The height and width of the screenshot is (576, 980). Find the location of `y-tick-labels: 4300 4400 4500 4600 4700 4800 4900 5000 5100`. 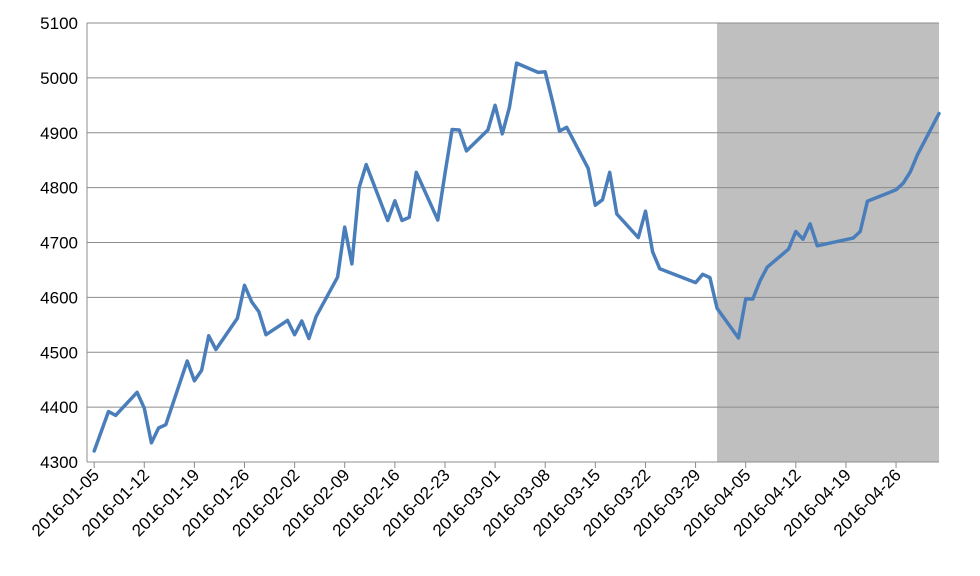

y-tick-labels: 4300 4400 4500 4600 4700 4800 4900 5000 5100 is located at coordinates (59, 243).